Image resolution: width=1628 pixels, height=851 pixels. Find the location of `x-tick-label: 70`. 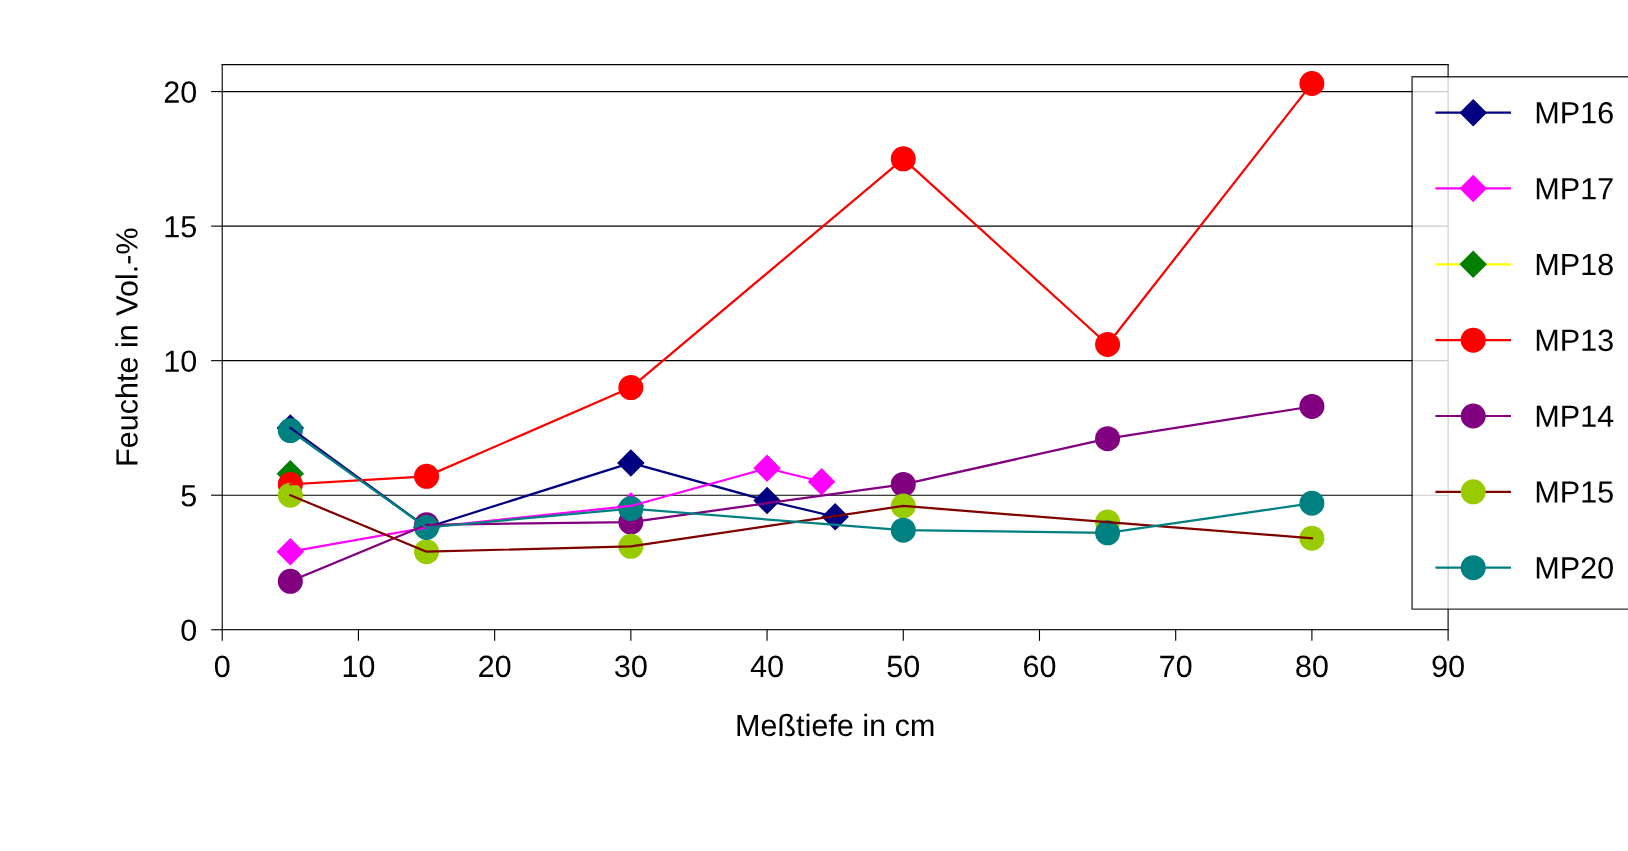

x-tick-label: 70 is located at coordinates (1176, 666).